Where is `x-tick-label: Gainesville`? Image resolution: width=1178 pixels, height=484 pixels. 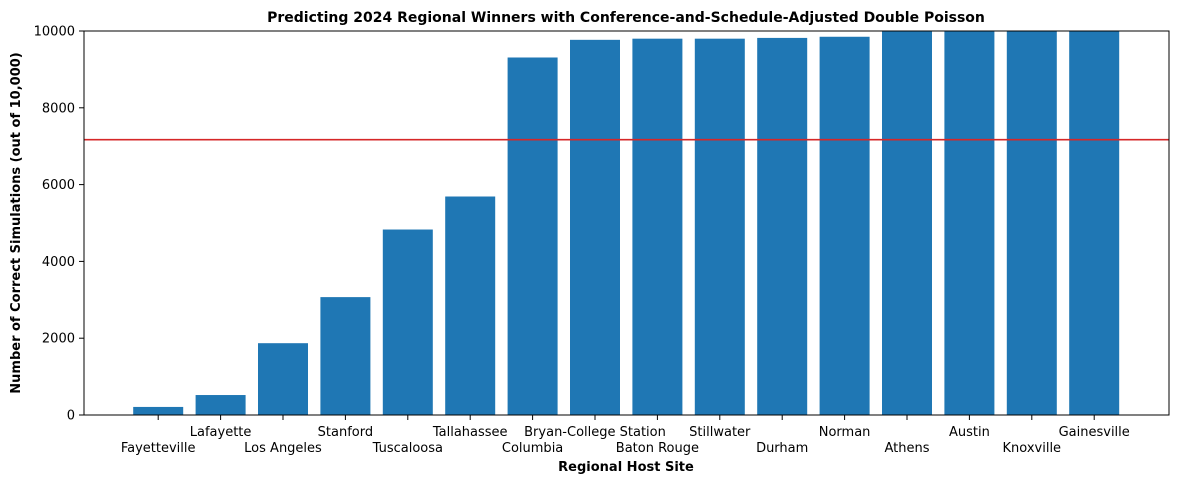
x-tick-label: Gainesville is located at coordinates (1094, 432).